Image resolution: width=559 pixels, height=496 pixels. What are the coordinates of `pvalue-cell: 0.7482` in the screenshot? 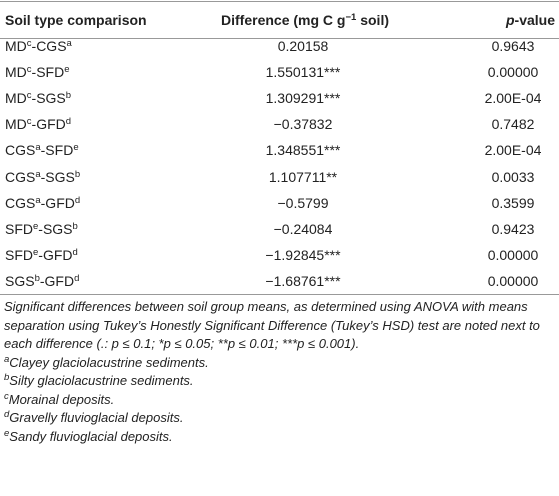 It's located at (513, 124).